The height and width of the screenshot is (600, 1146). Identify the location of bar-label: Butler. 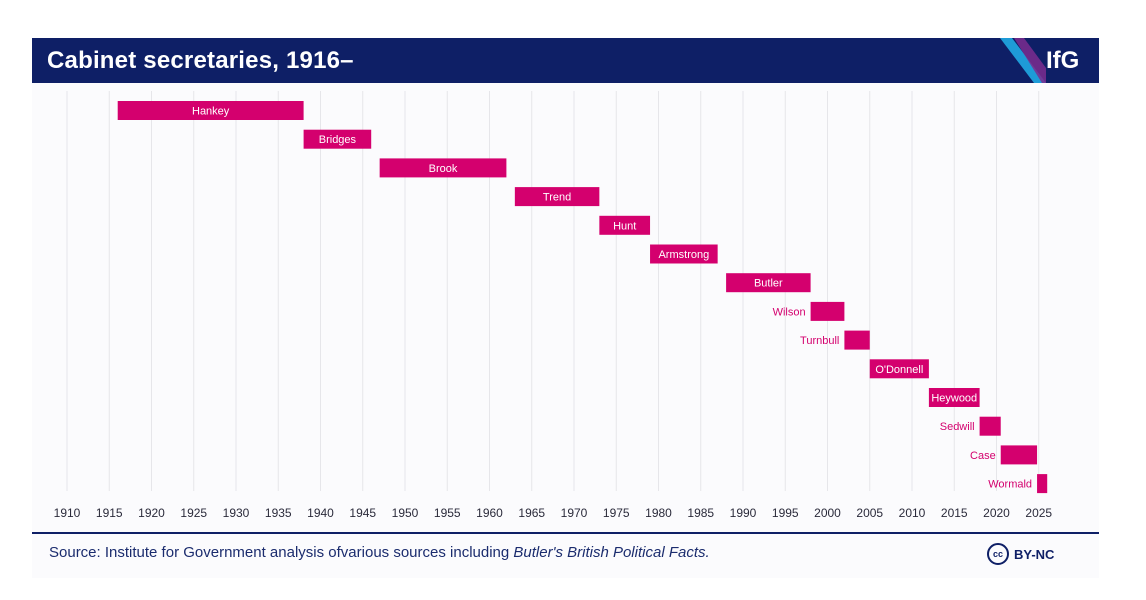
(768, 284).